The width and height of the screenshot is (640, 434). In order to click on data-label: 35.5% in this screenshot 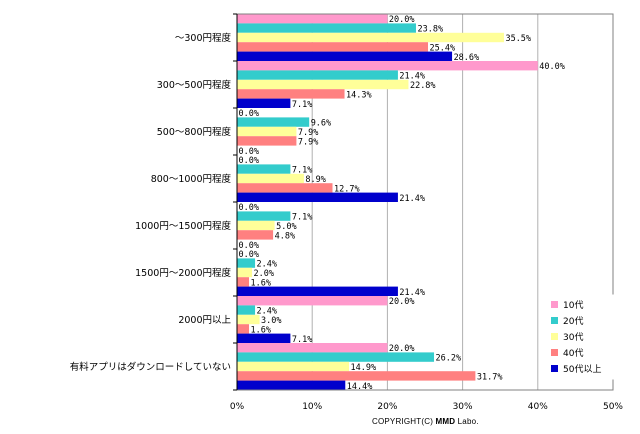, I will do `click(518, 39)`.